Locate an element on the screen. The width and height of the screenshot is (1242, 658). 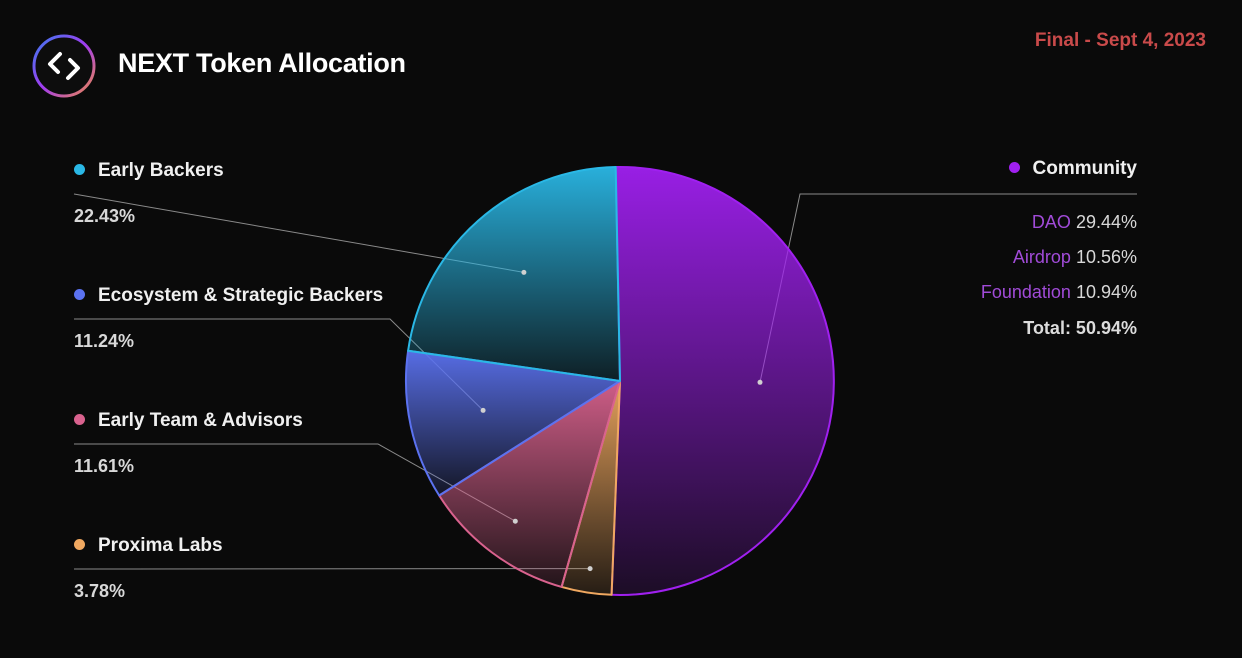
connext-logo-icon is located at coordinates (64, 66).